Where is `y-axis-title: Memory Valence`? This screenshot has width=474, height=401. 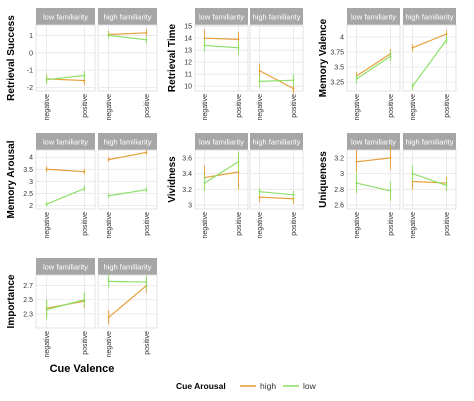
y-axis-title: Memory Valence is located at coordinates (323, 57).